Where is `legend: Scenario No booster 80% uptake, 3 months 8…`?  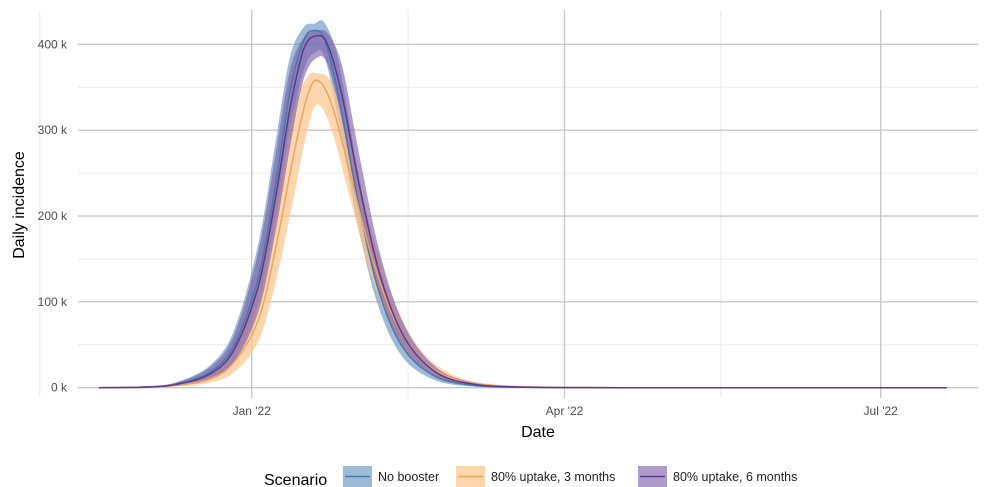
legend: Scenario No booster 80% uptake, 3 months 8… is located at coordinates (530, 476).